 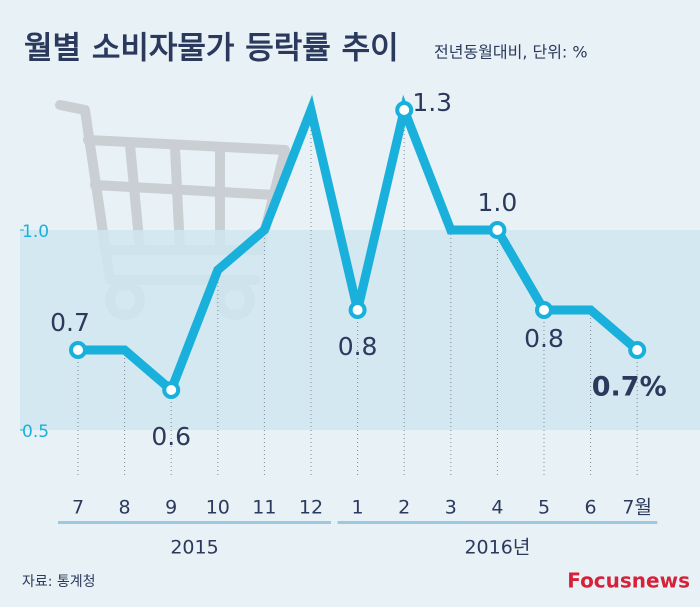 I want to click on value-label: 0.7, so click(x=70, y=322).